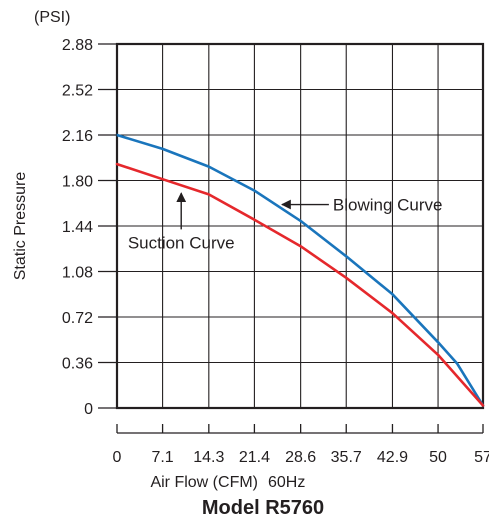 The image size is (489, 524). What do you see at coordinates (77, 273) in the screenshot?
I see `y-tick-label: 1.08` at bounding box center [77, 273].